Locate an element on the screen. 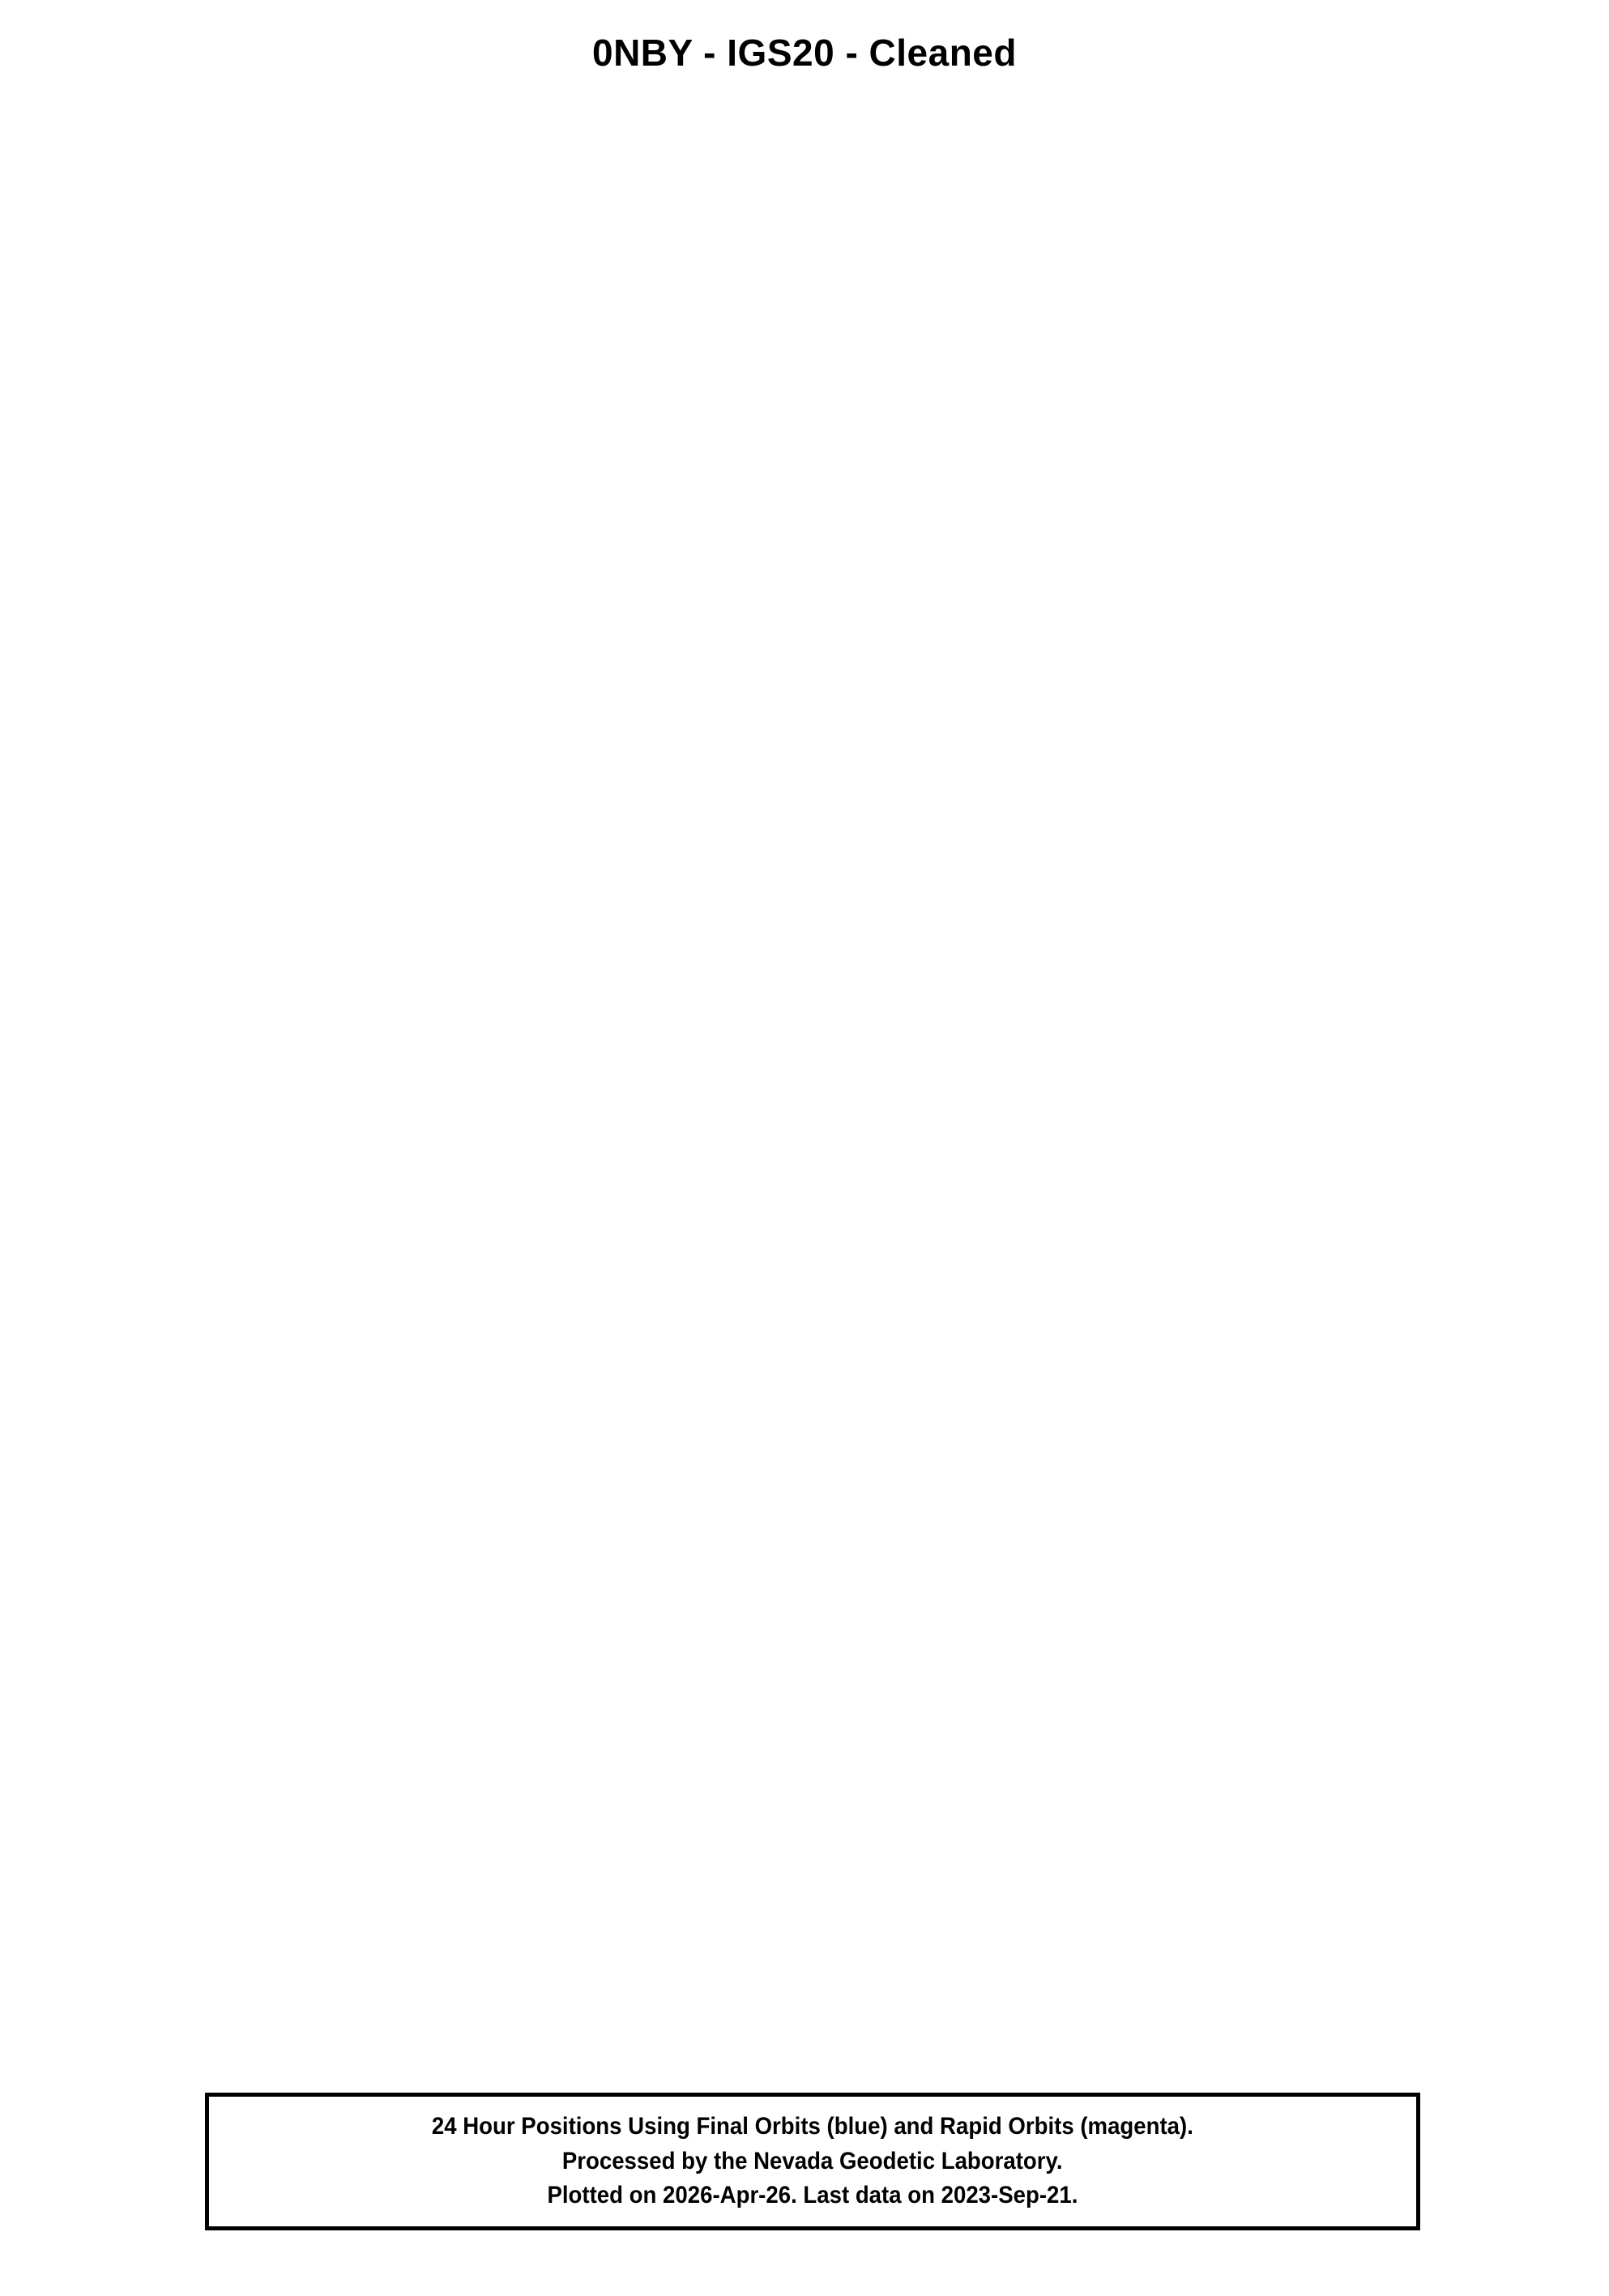 The image size is (1609, 2296). page-title: 0NBY - IGS20 - Cleaned is located at coordinates (804, 53).